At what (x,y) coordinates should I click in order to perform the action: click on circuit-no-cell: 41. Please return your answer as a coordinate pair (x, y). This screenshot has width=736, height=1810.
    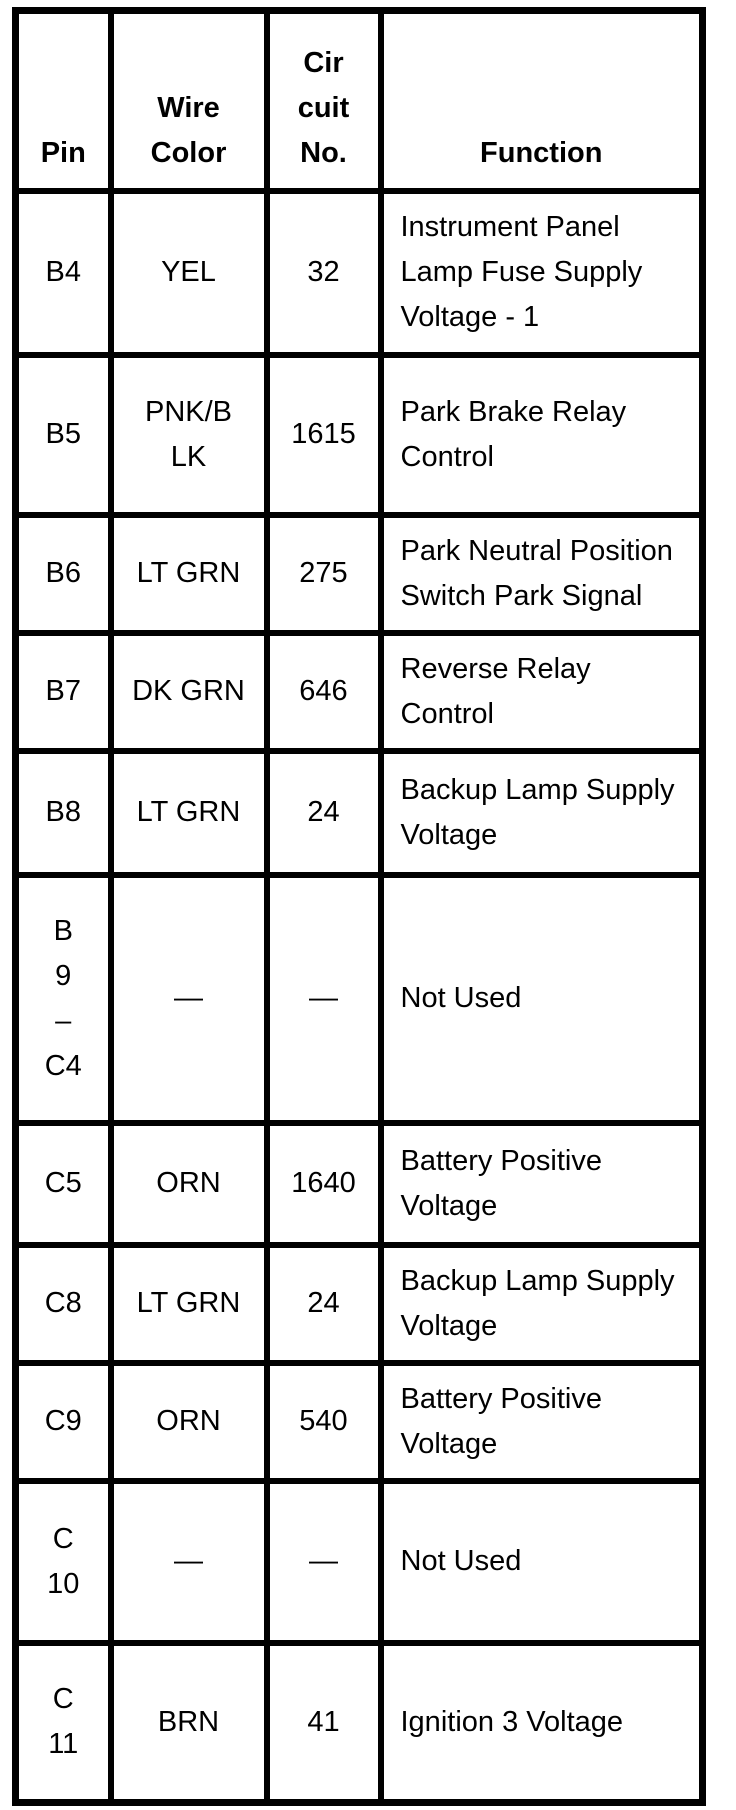
    Looking at the image, I should click on (323, 1722).